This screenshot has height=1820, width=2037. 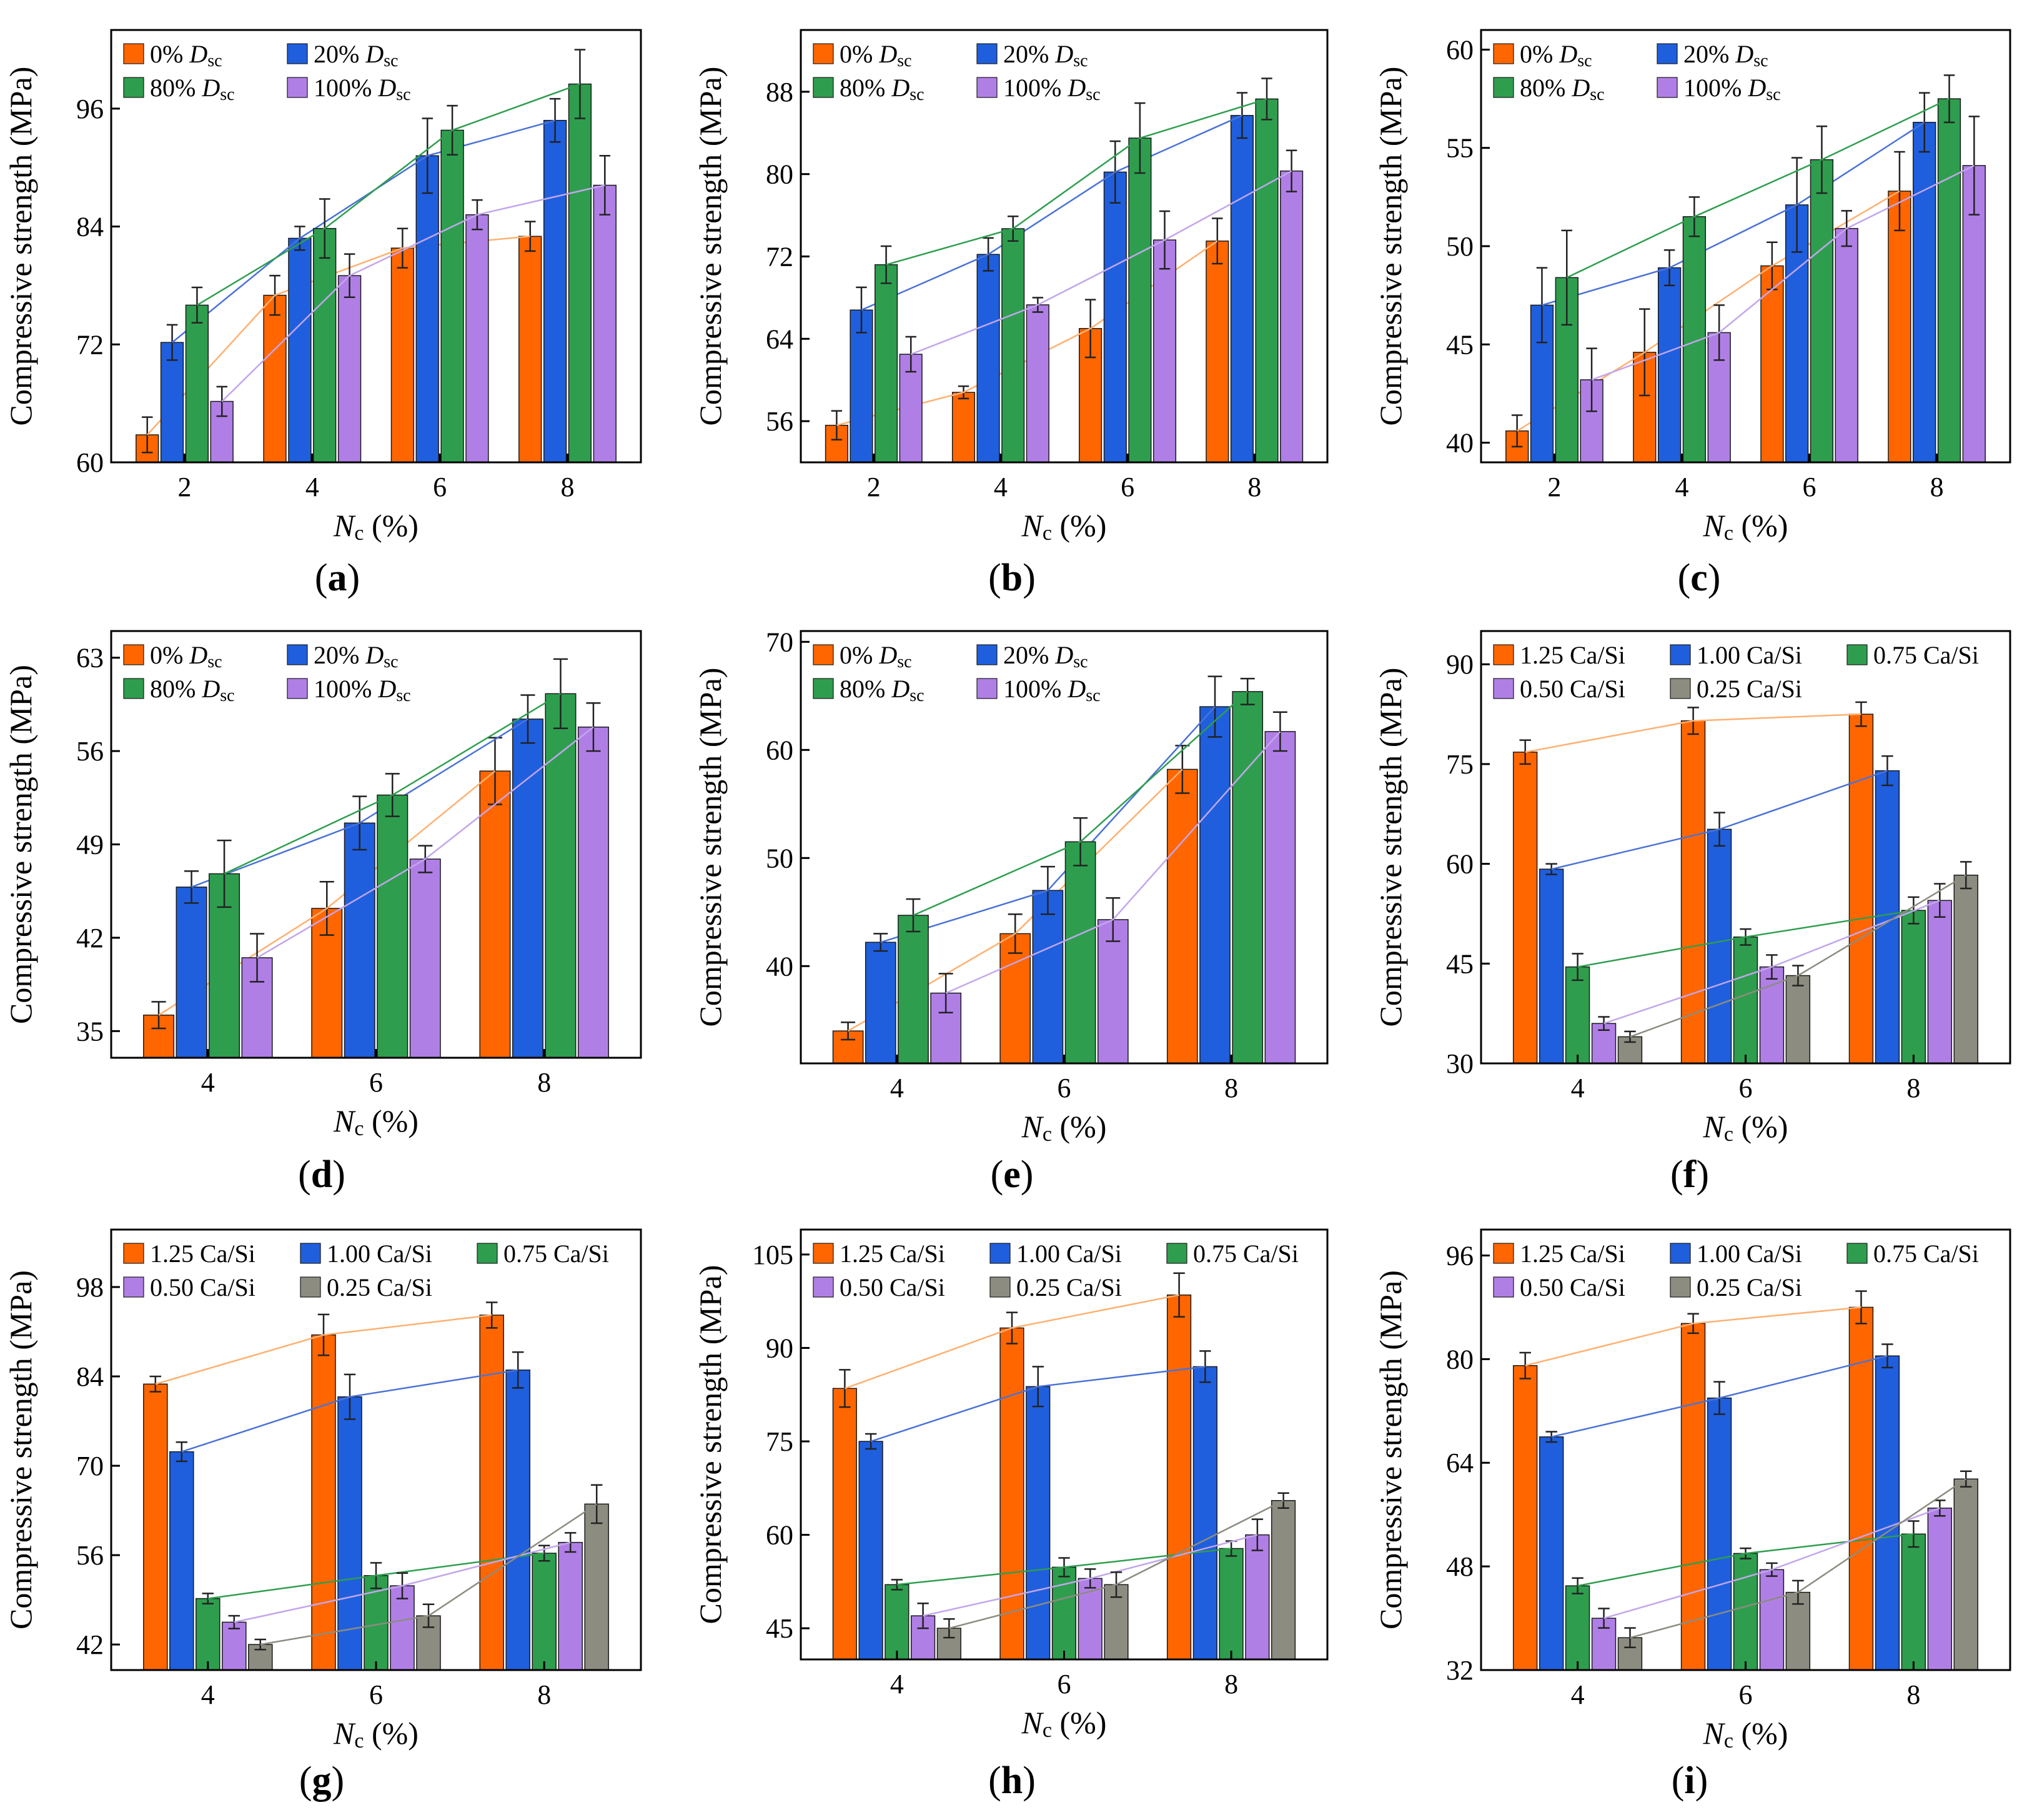 What do you see at coordinates (202, 1254) in the screenshot?
I see `legend-label: 1.25 Ca/Si` at bounding box center [202, 1254].